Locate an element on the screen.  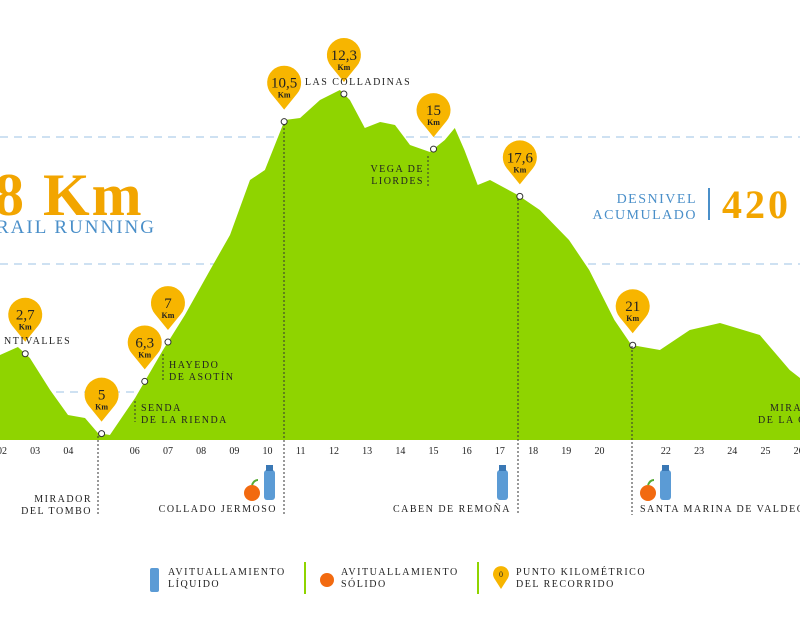
km-marker: 7Km is located at coordinates (167, 316).